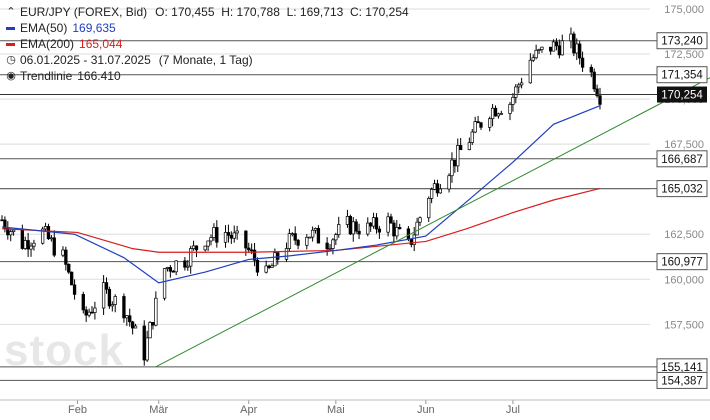 This screenshot has height=420, width=710. I want to click on ema50-label: EMA(50), so click(44, 28).